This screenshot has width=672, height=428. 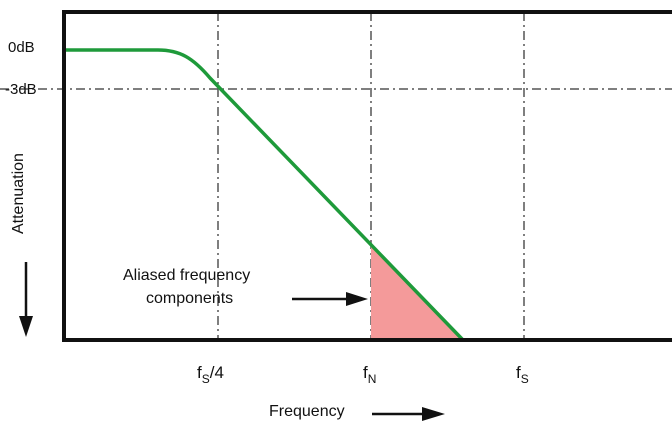 What do you see at coordinates (210, 374) in the screenshot?
I see `fs4-label: fS/4` at bounding box center [210, 374].